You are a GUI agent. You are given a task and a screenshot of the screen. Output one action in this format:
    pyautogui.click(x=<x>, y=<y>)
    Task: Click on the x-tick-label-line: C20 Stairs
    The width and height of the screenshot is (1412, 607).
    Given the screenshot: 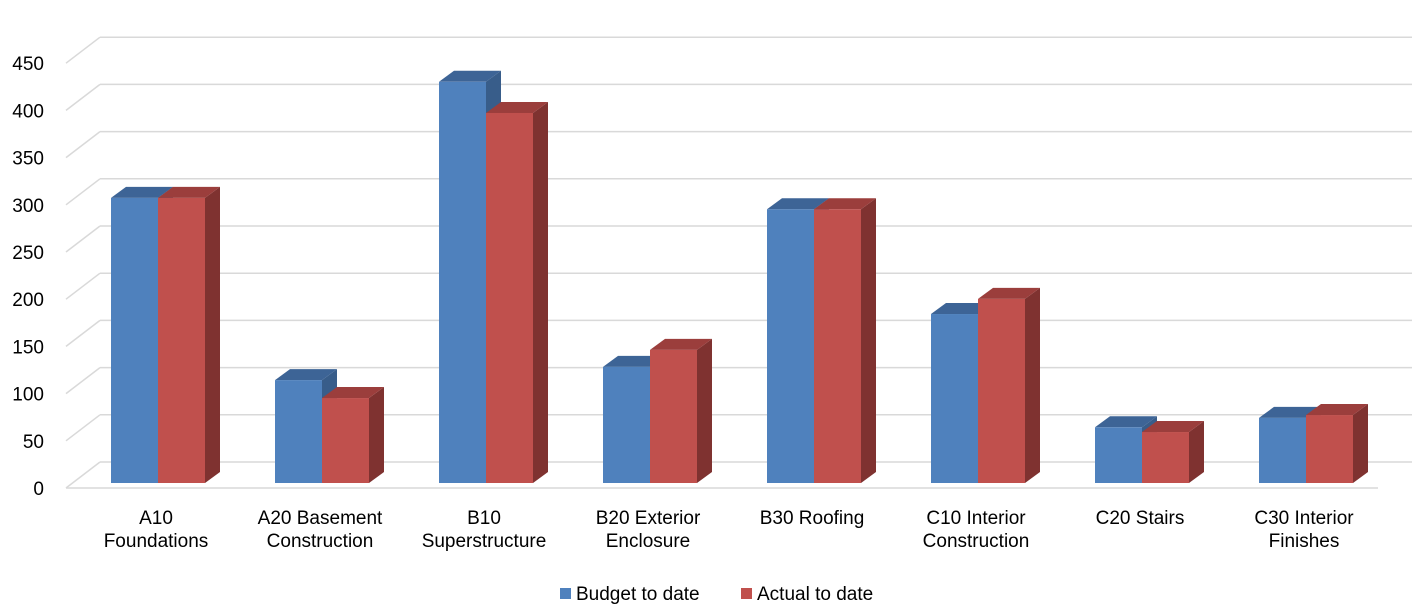 What is the action you would take?
    pyautogui.click(x=1140, y=518)
    